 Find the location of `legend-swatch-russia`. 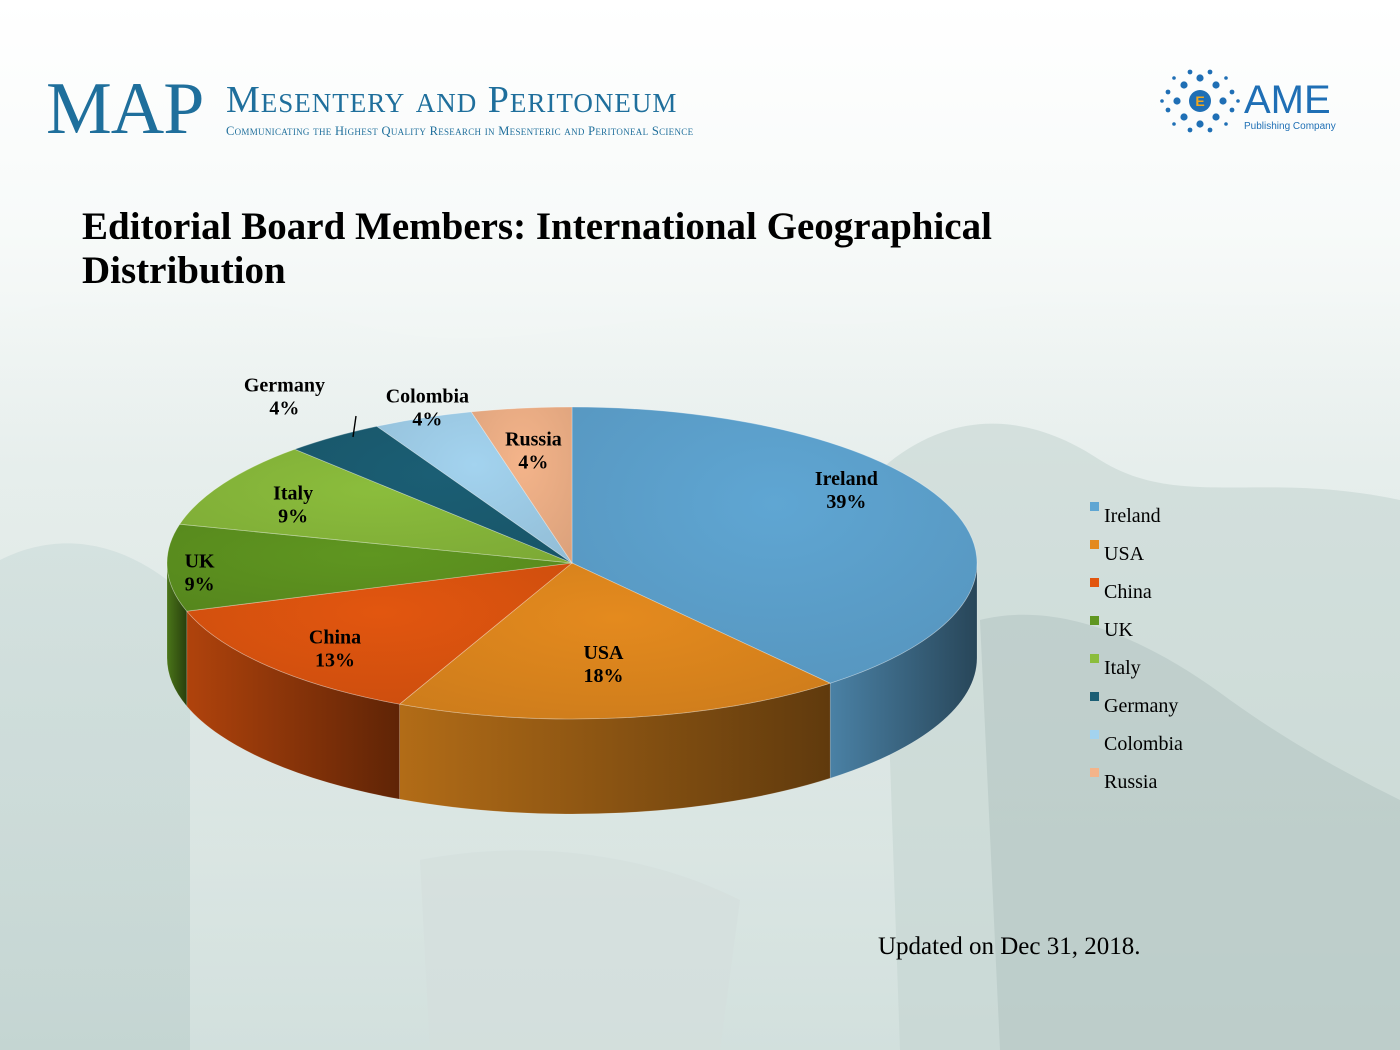

legend-swatch-russia is located at coordinates (1094, 772).